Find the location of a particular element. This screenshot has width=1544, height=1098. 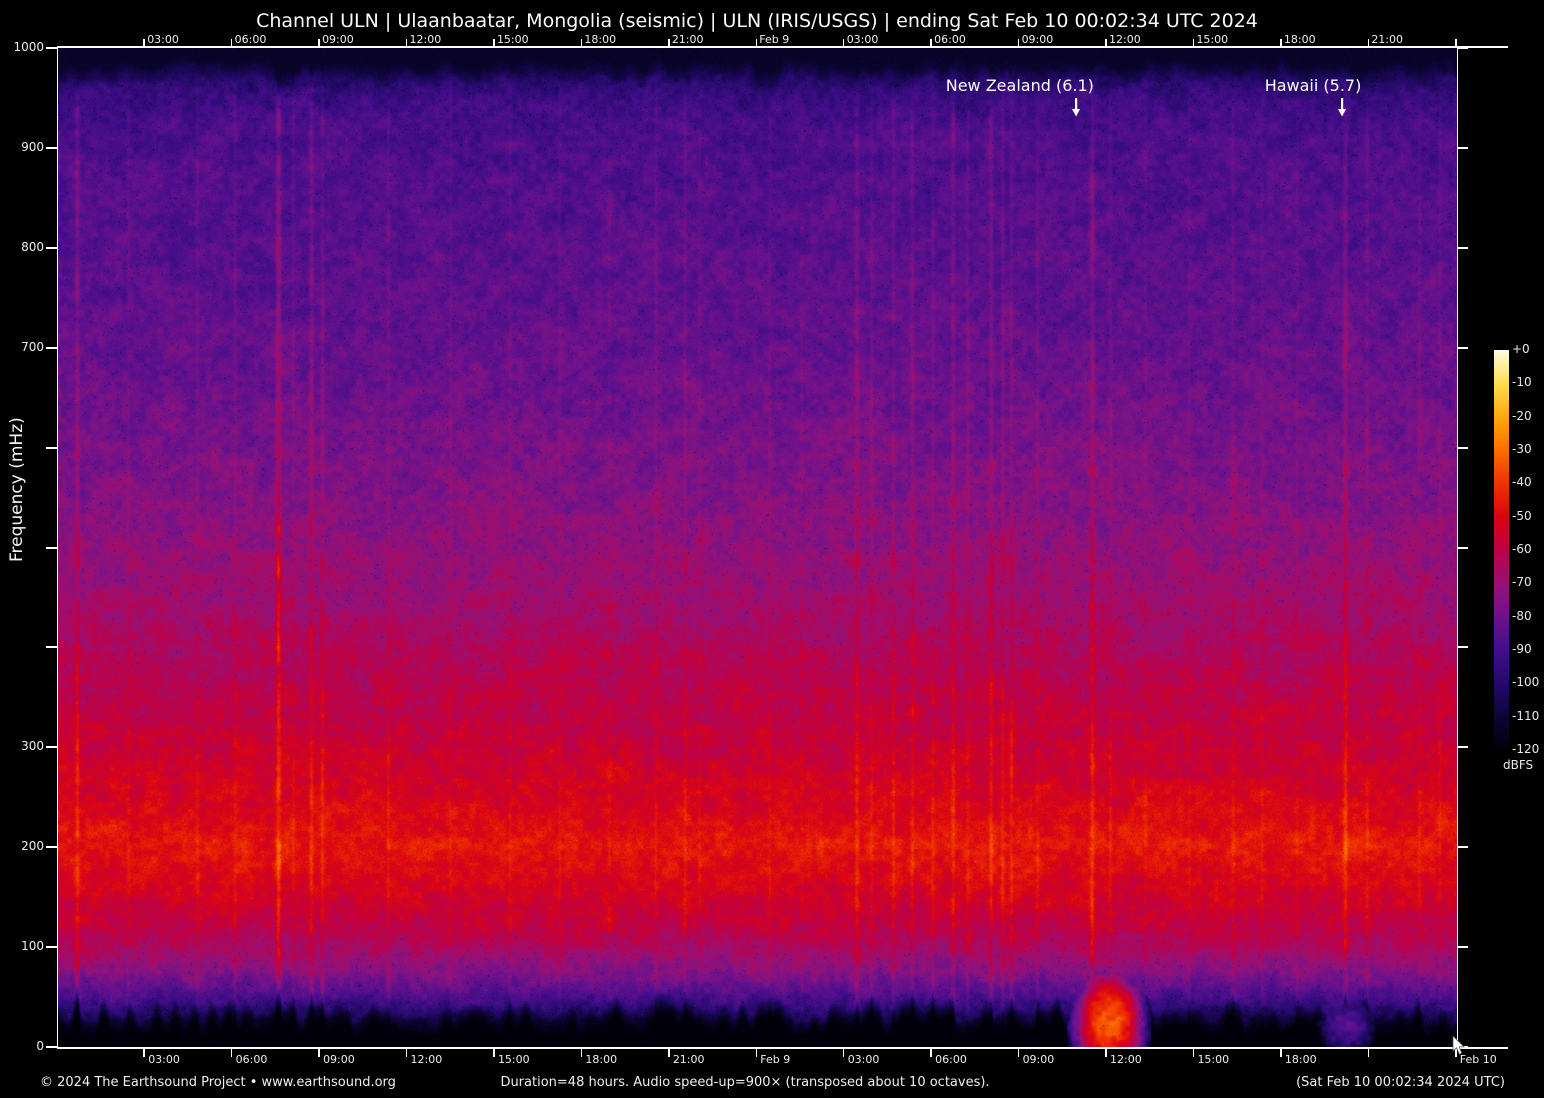

left-spine is located at coordinates (57, 547).